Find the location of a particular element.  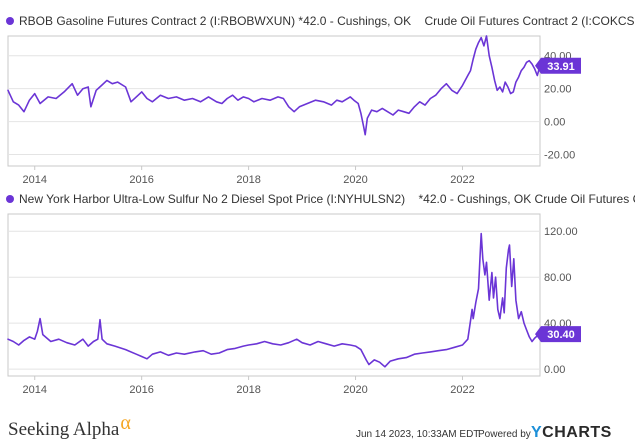

y-tick-label: 80.00 is located at coordinates (558, 278).